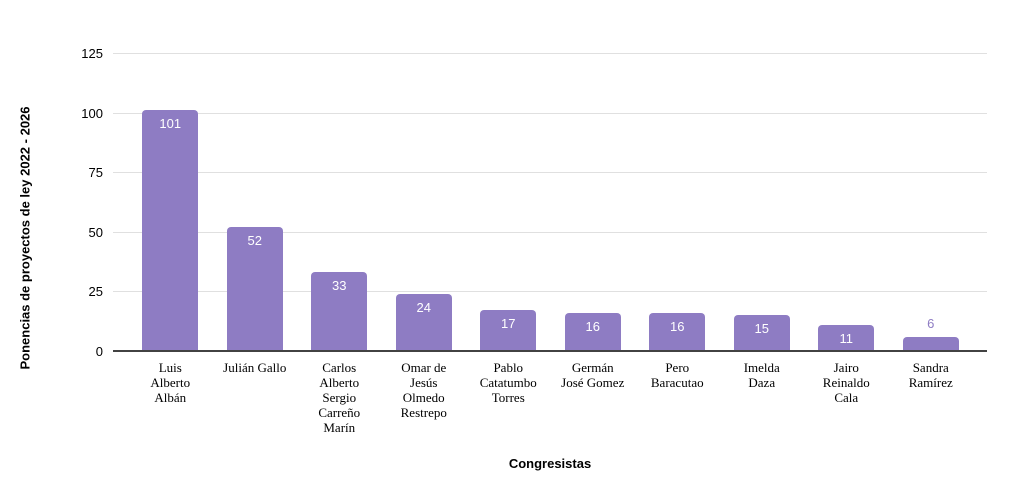  Describe the element at coordinates (508, 324) in the screenshot. I see `bar-value-label: 17` at that location.